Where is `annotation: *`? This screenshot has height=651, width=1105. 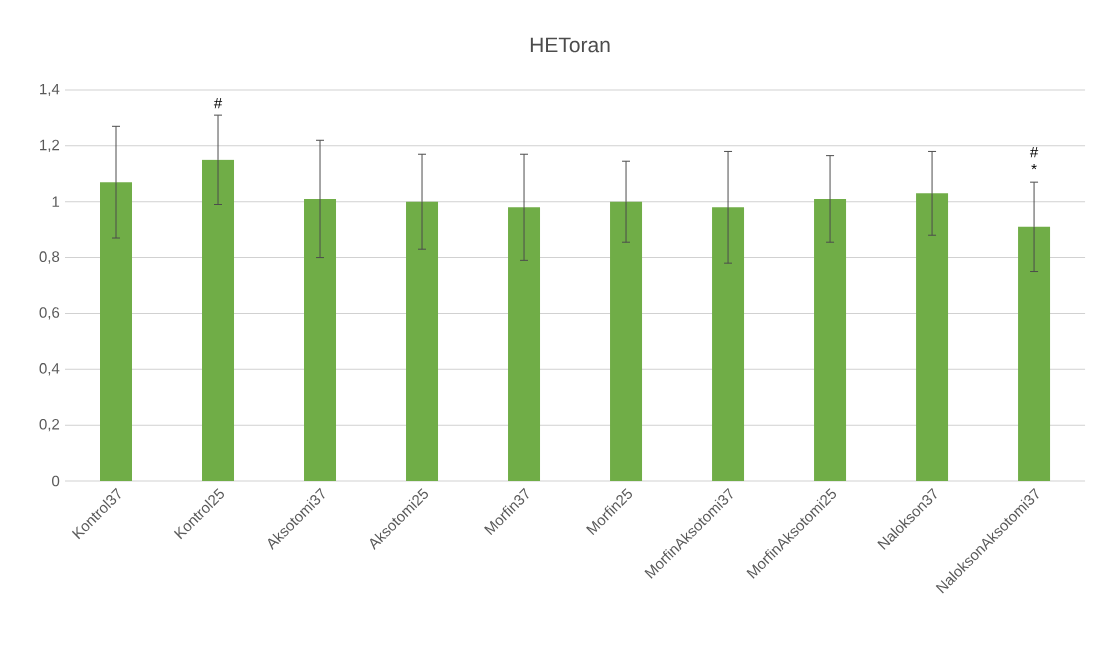 annotation: * is located at coordinates (1034, 167).